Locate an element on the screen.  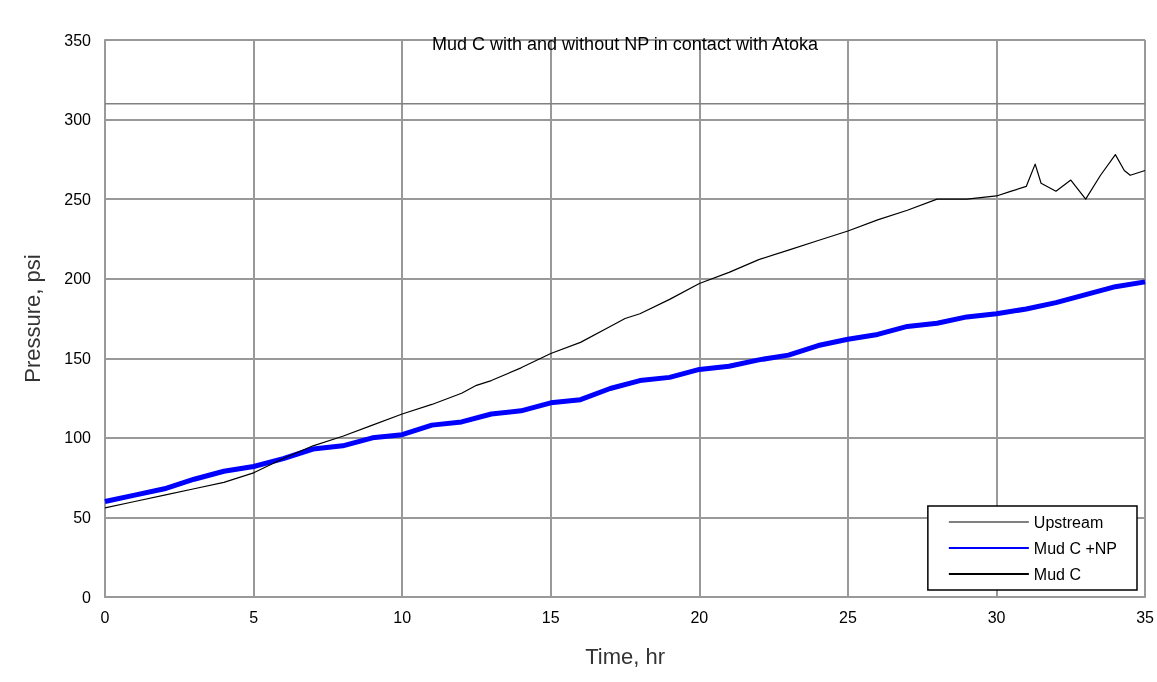
x-tick-label: 25 is located at coordinates (848, 617).